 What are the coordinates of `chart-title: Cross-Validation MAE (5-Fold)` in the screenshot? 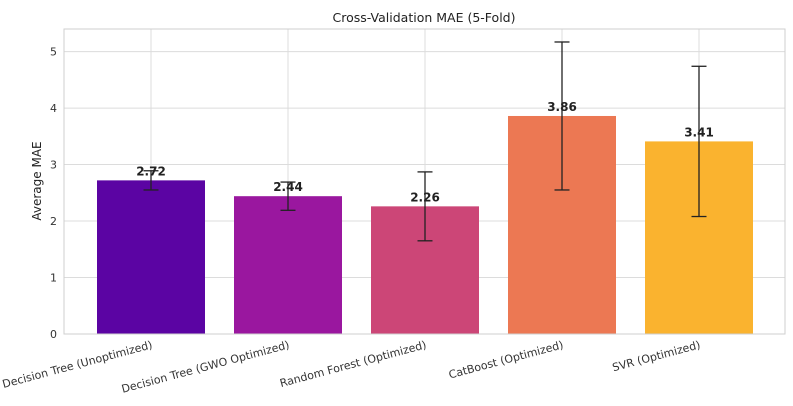 It's located at (424, 17).